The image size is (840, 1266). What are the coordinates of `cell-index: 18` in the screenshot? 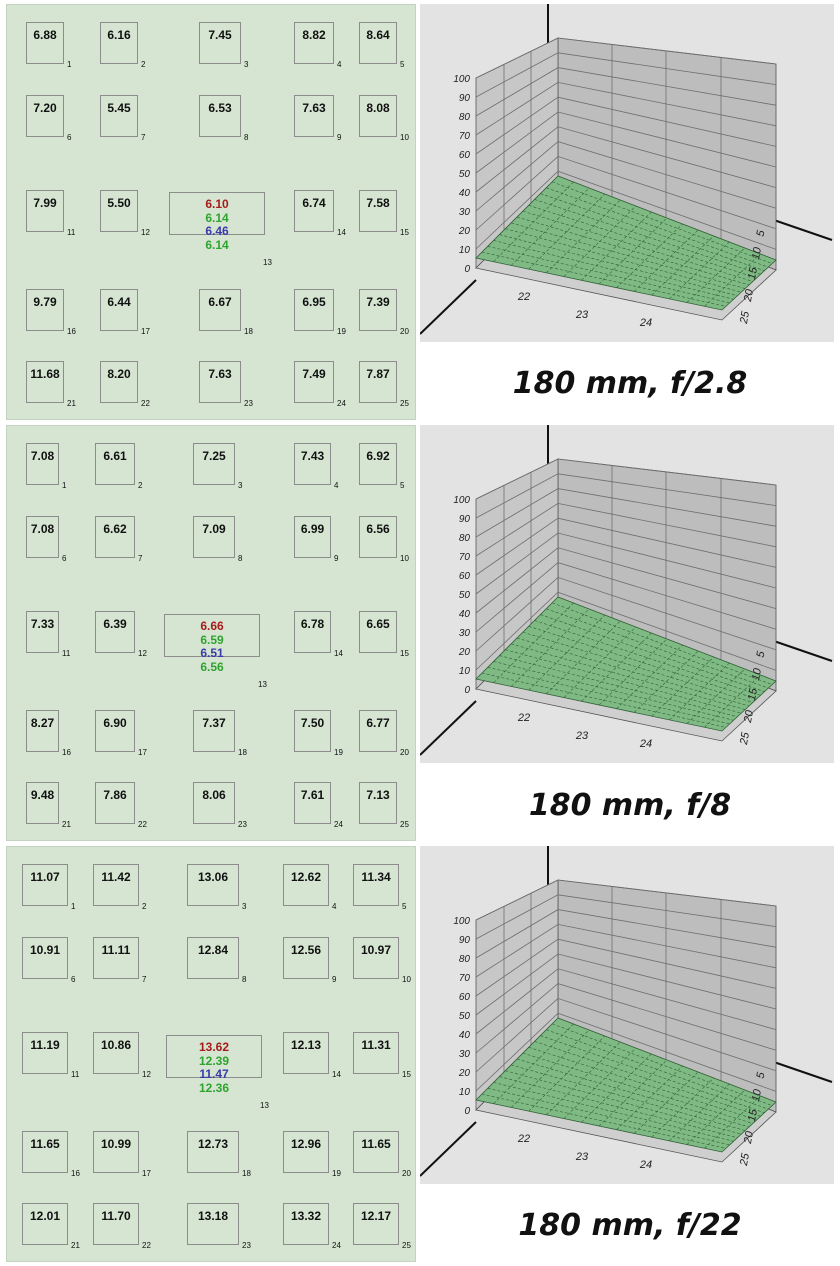 It's located at (248, 331).